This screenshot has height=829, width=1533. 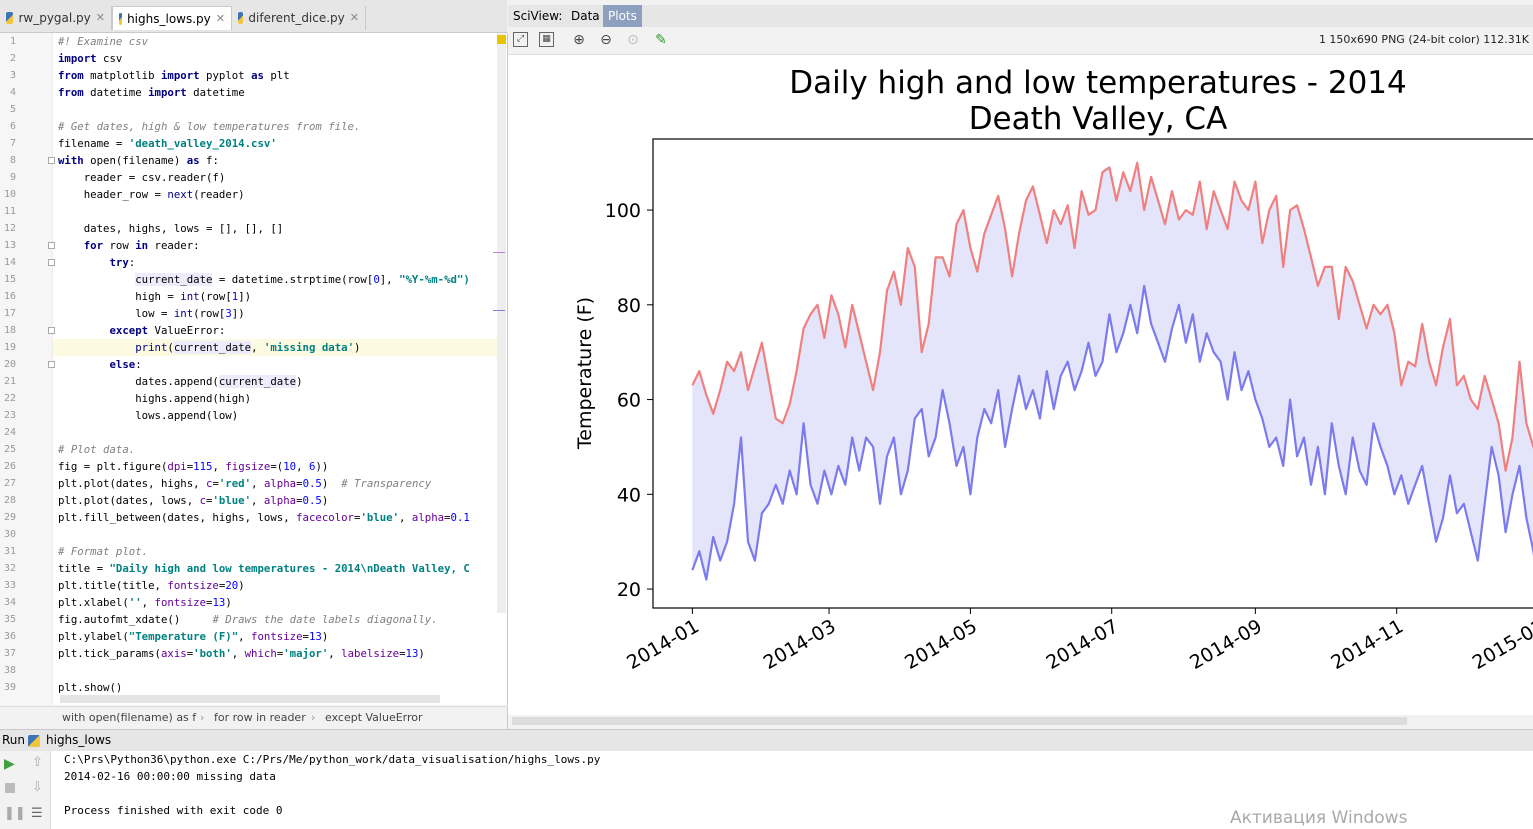 I want to click on up-arrow-icon: ⇧, so click(x=37, y=762).